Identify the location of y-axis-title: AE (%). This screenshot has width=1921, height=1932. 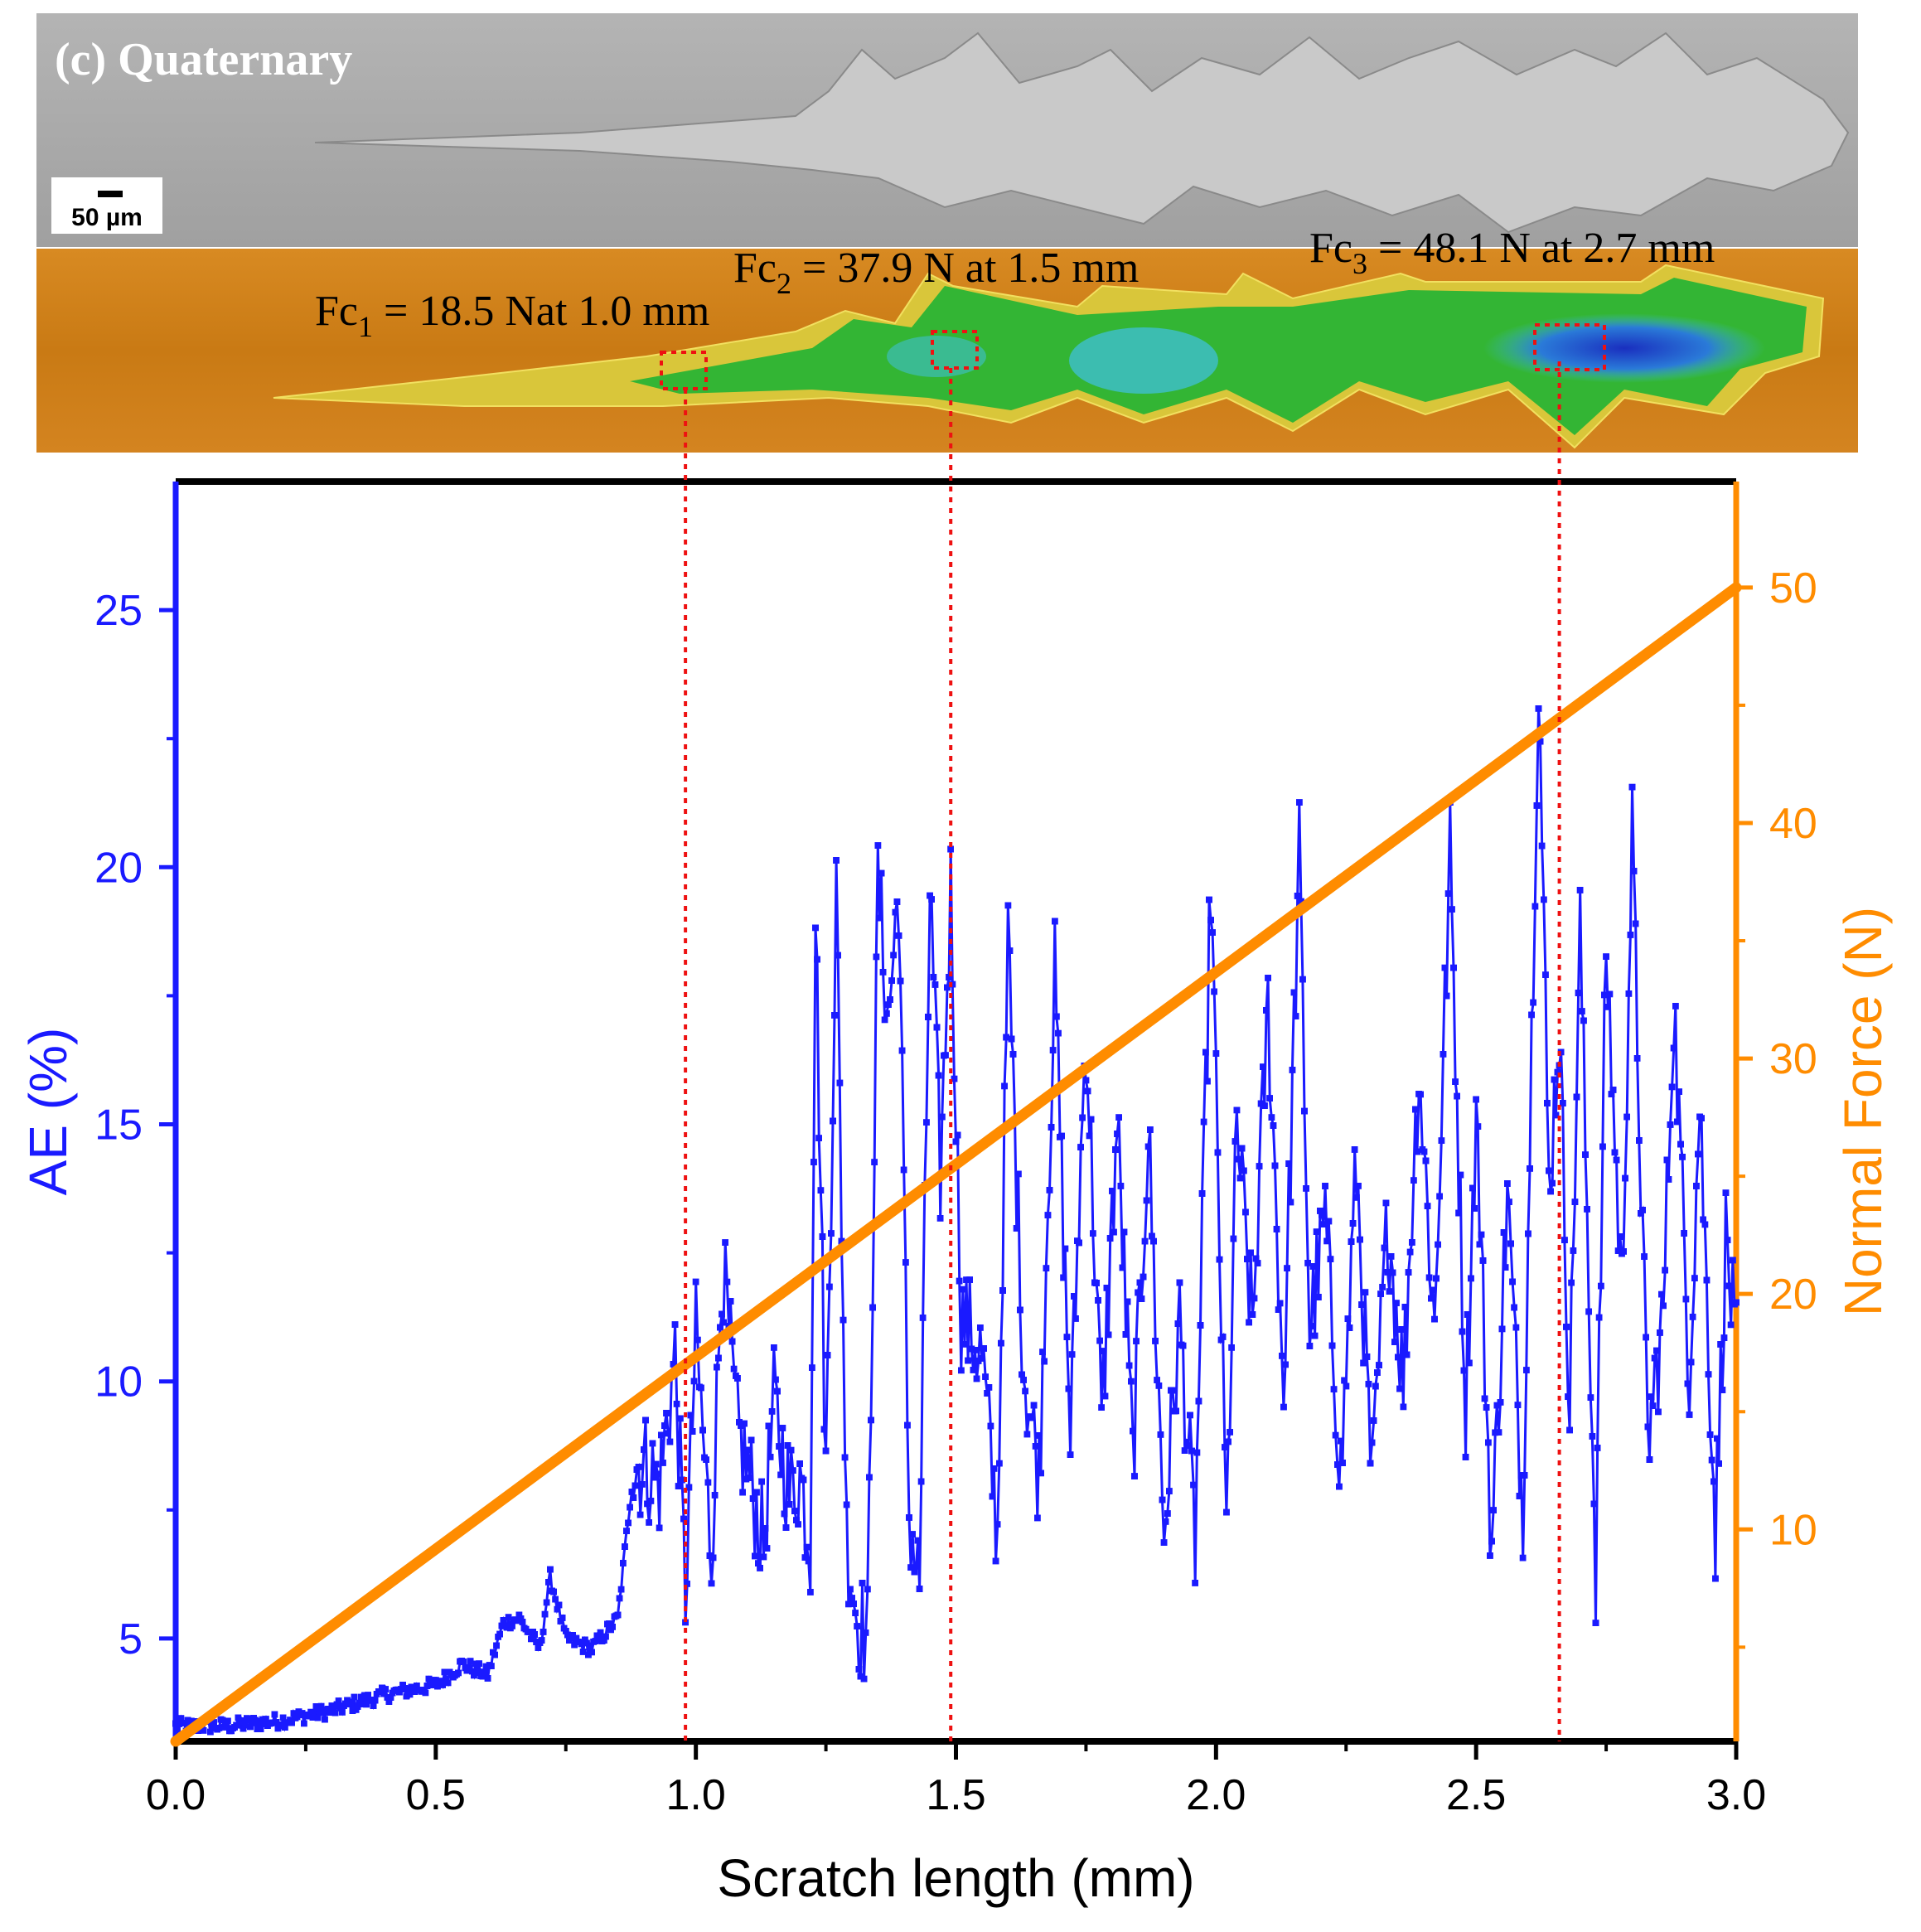
(48, 1112).